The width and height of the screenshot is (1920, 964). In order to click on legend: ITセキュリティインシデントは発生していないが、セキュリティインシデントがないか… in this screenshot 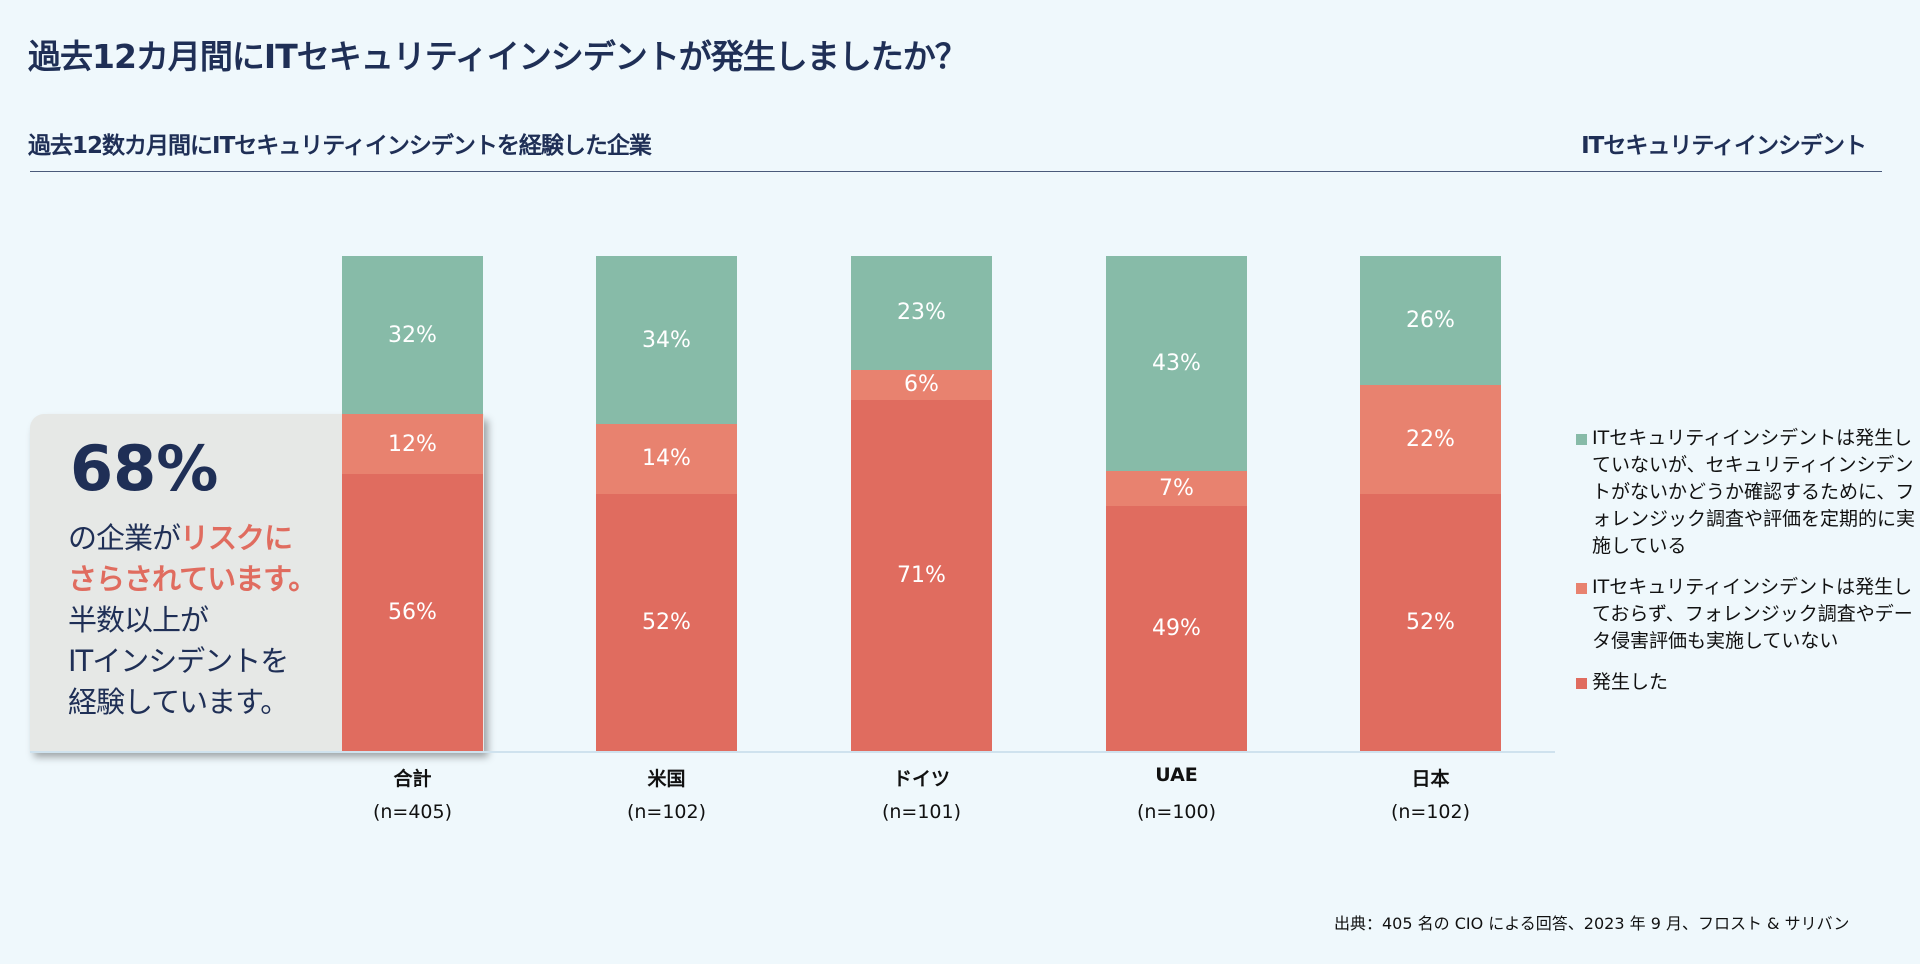, I will do `click(1746, 567)`.